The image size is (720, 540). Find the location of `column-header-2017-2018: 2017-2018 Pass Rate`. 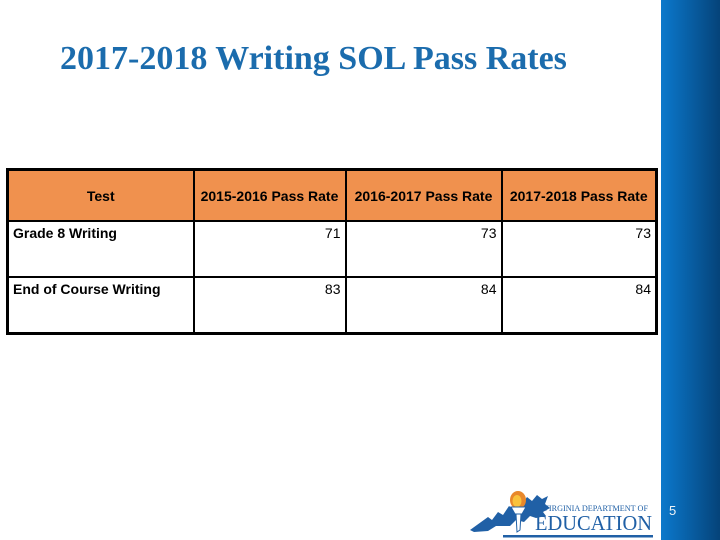

column-header-2017-2018: 2017-2018 Pass Rate is located at coordinates (579, 195).